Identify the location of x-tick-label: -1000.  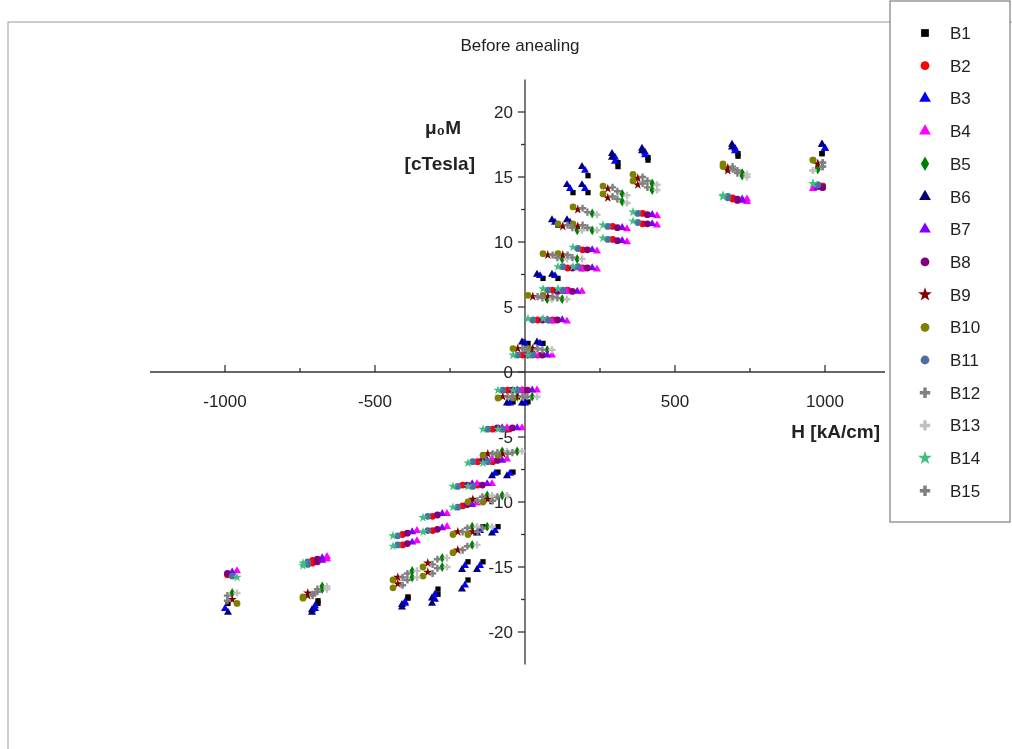
(225, 401).